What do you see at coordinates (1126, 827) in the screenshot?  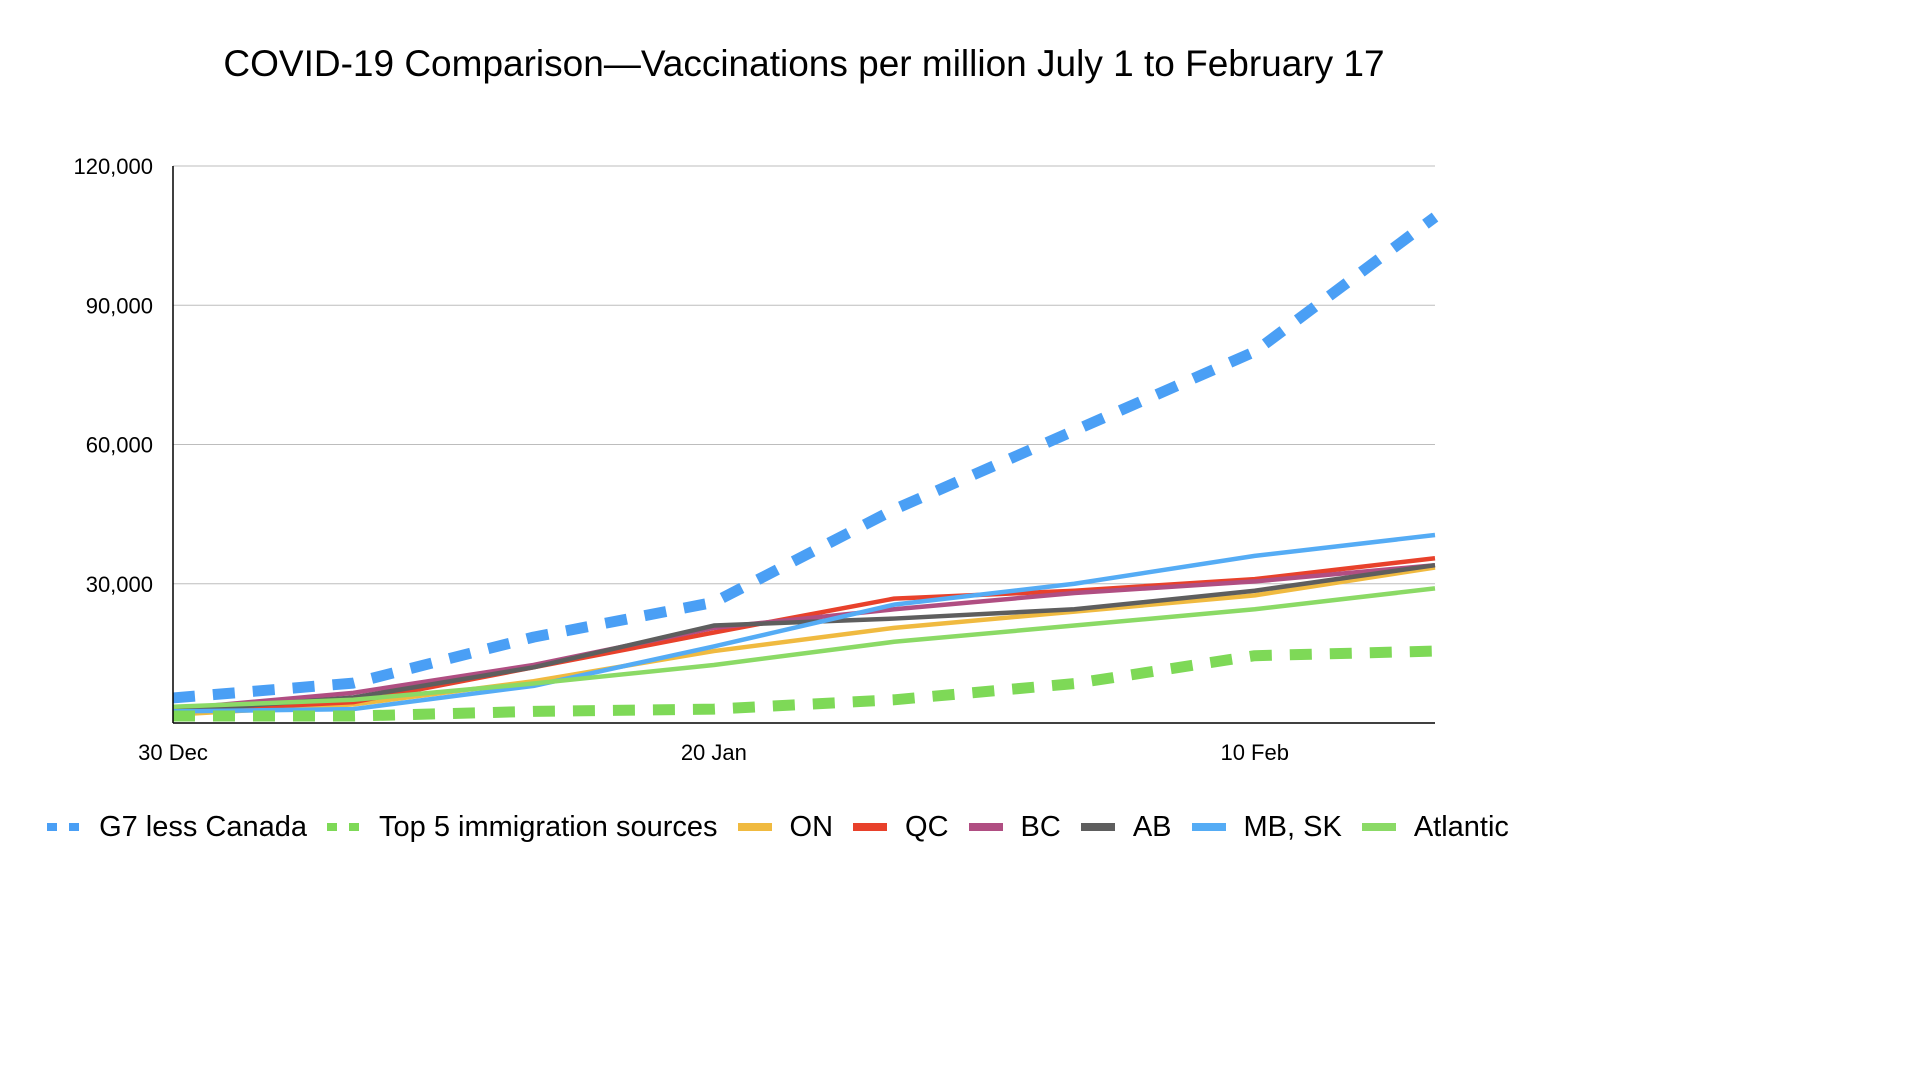 I see `legend-item: AB` at bounding box center [1126, 827].